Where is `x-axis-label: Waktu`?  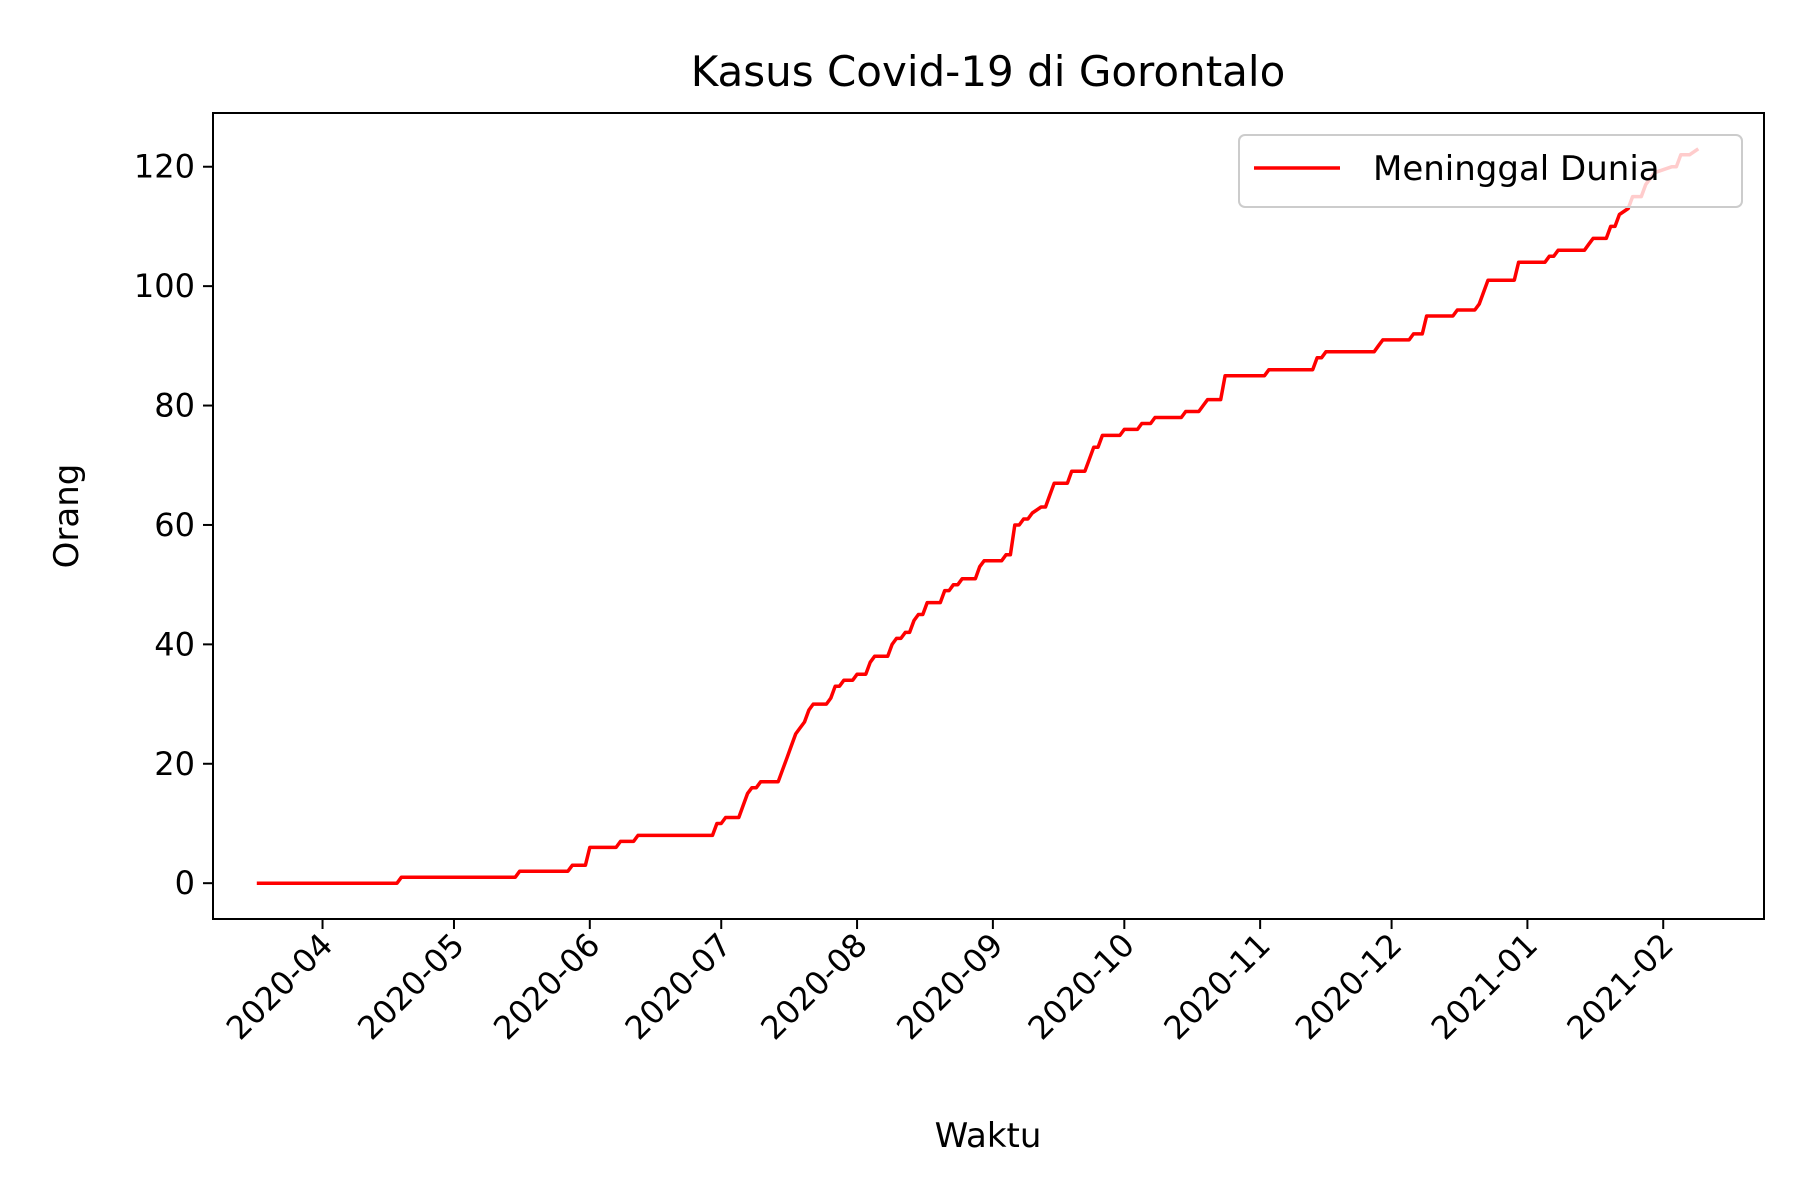
x-axis-label: Waktu is located at coordinates (988, 1136).